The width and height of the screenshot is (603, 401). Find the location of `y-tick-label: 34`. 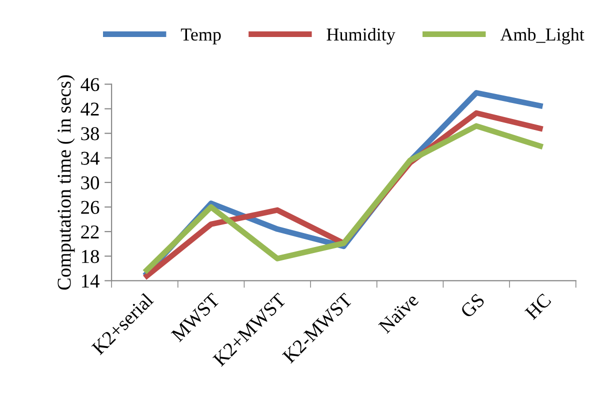

y-tick-label: 34 is located at coordinates (90, 158).